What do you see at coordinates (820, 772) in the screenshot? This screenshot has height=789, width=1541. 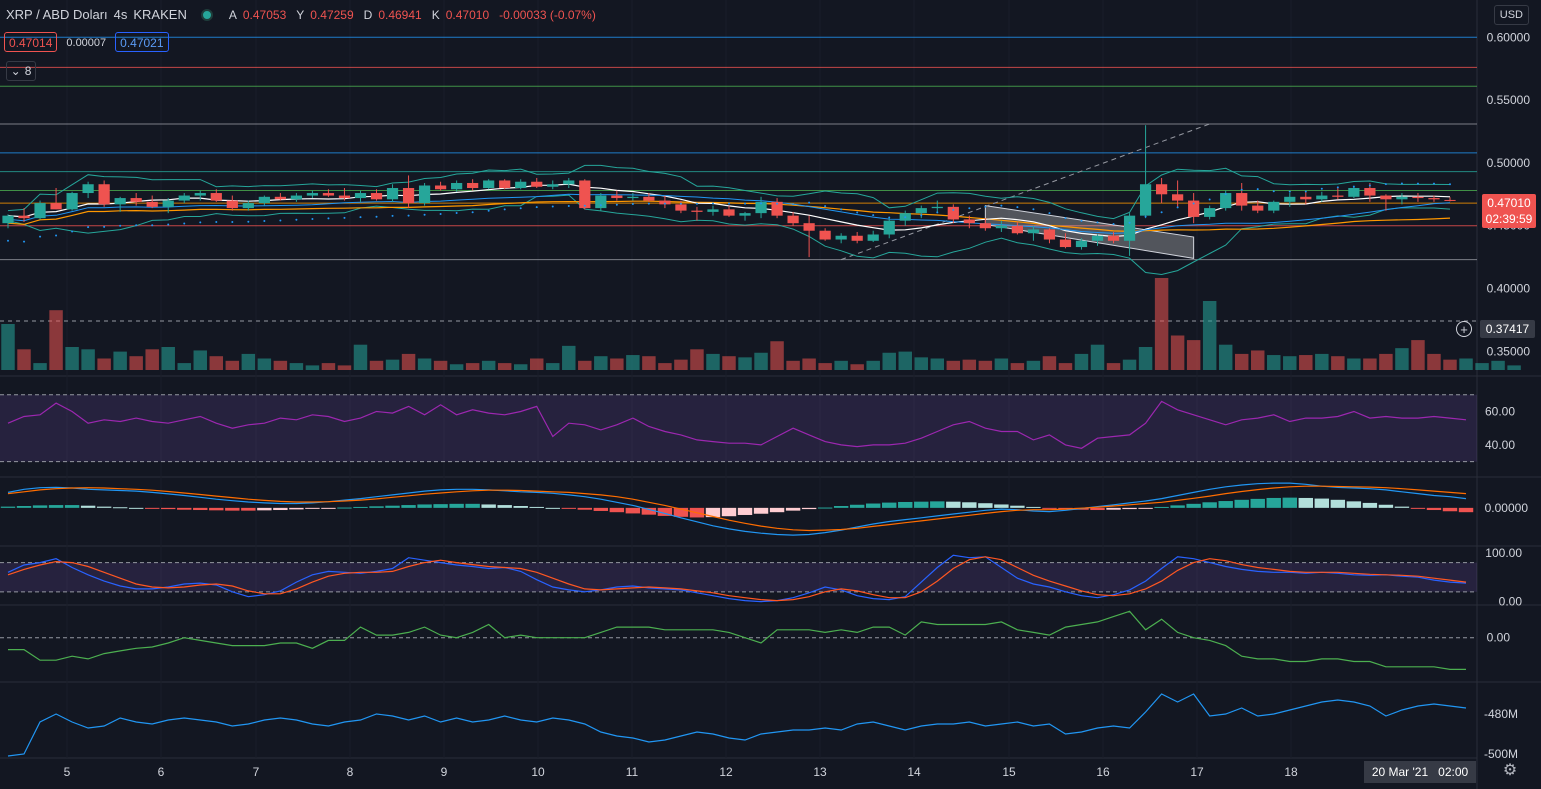 I see `time-axis-tick: 13` at bounding box center [820, 772].